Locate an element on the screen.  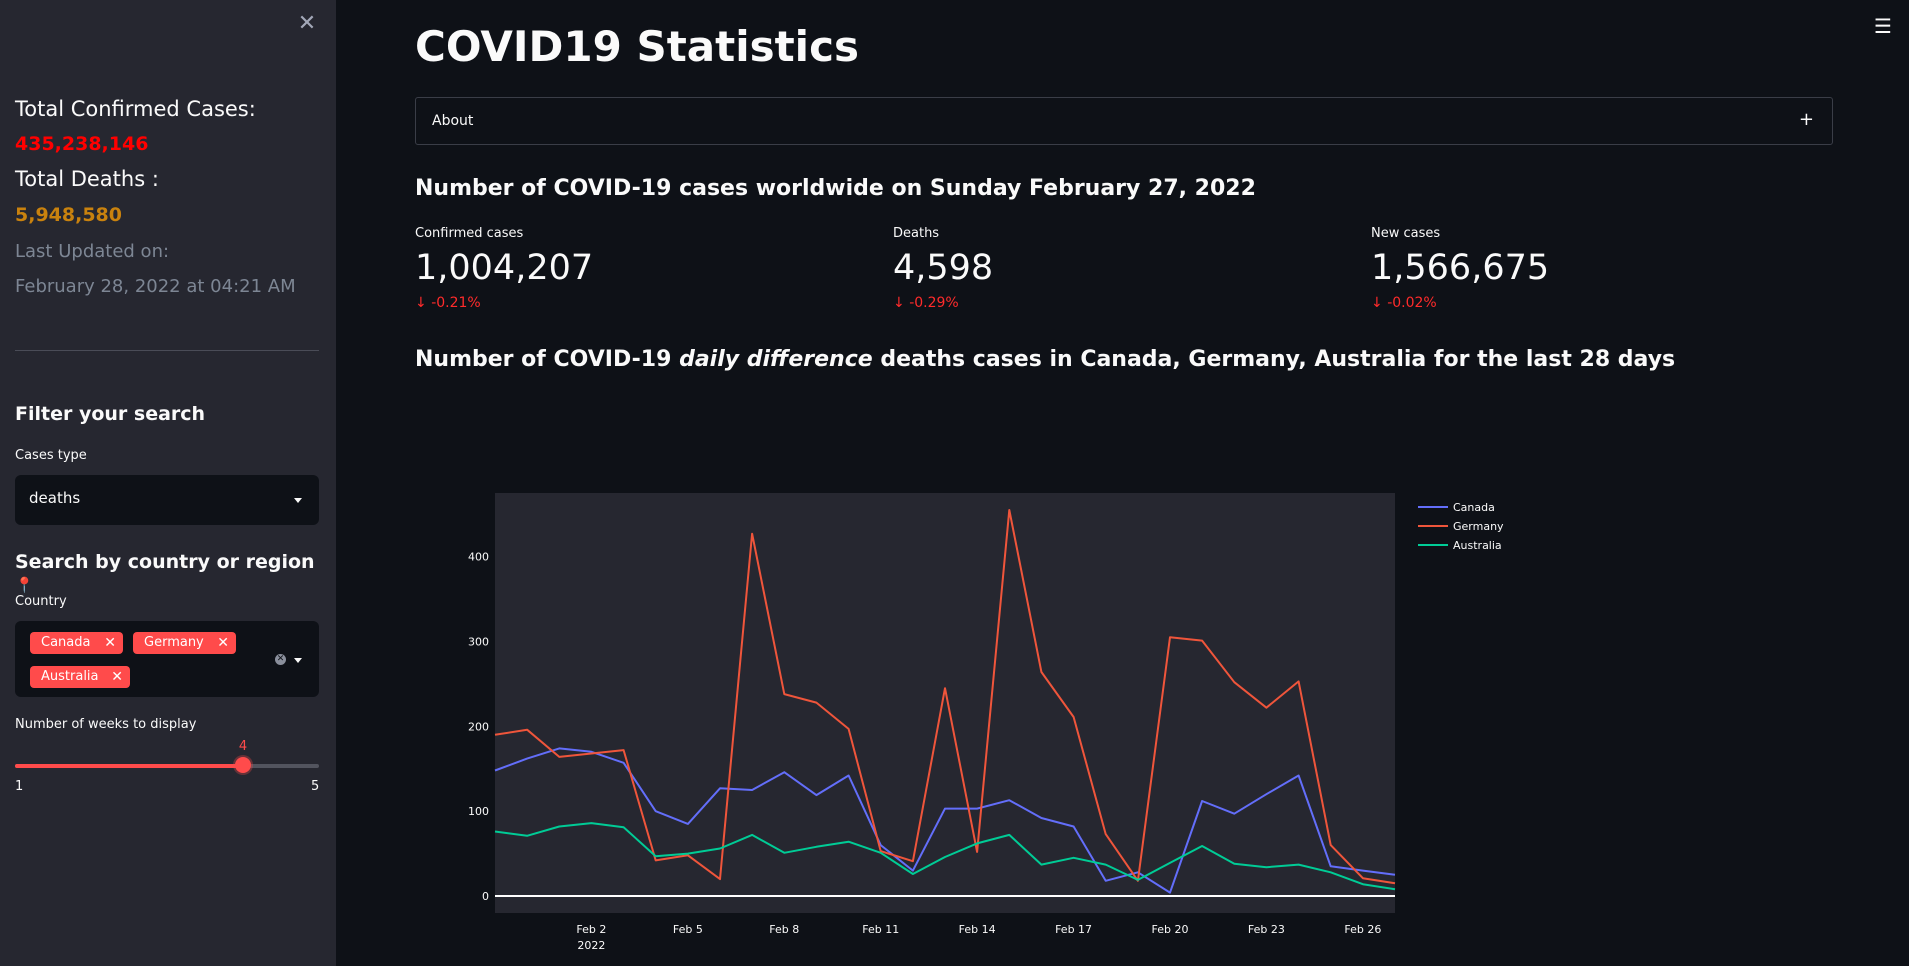
y-tick-label: 200 is located at coordinates (478, 726).